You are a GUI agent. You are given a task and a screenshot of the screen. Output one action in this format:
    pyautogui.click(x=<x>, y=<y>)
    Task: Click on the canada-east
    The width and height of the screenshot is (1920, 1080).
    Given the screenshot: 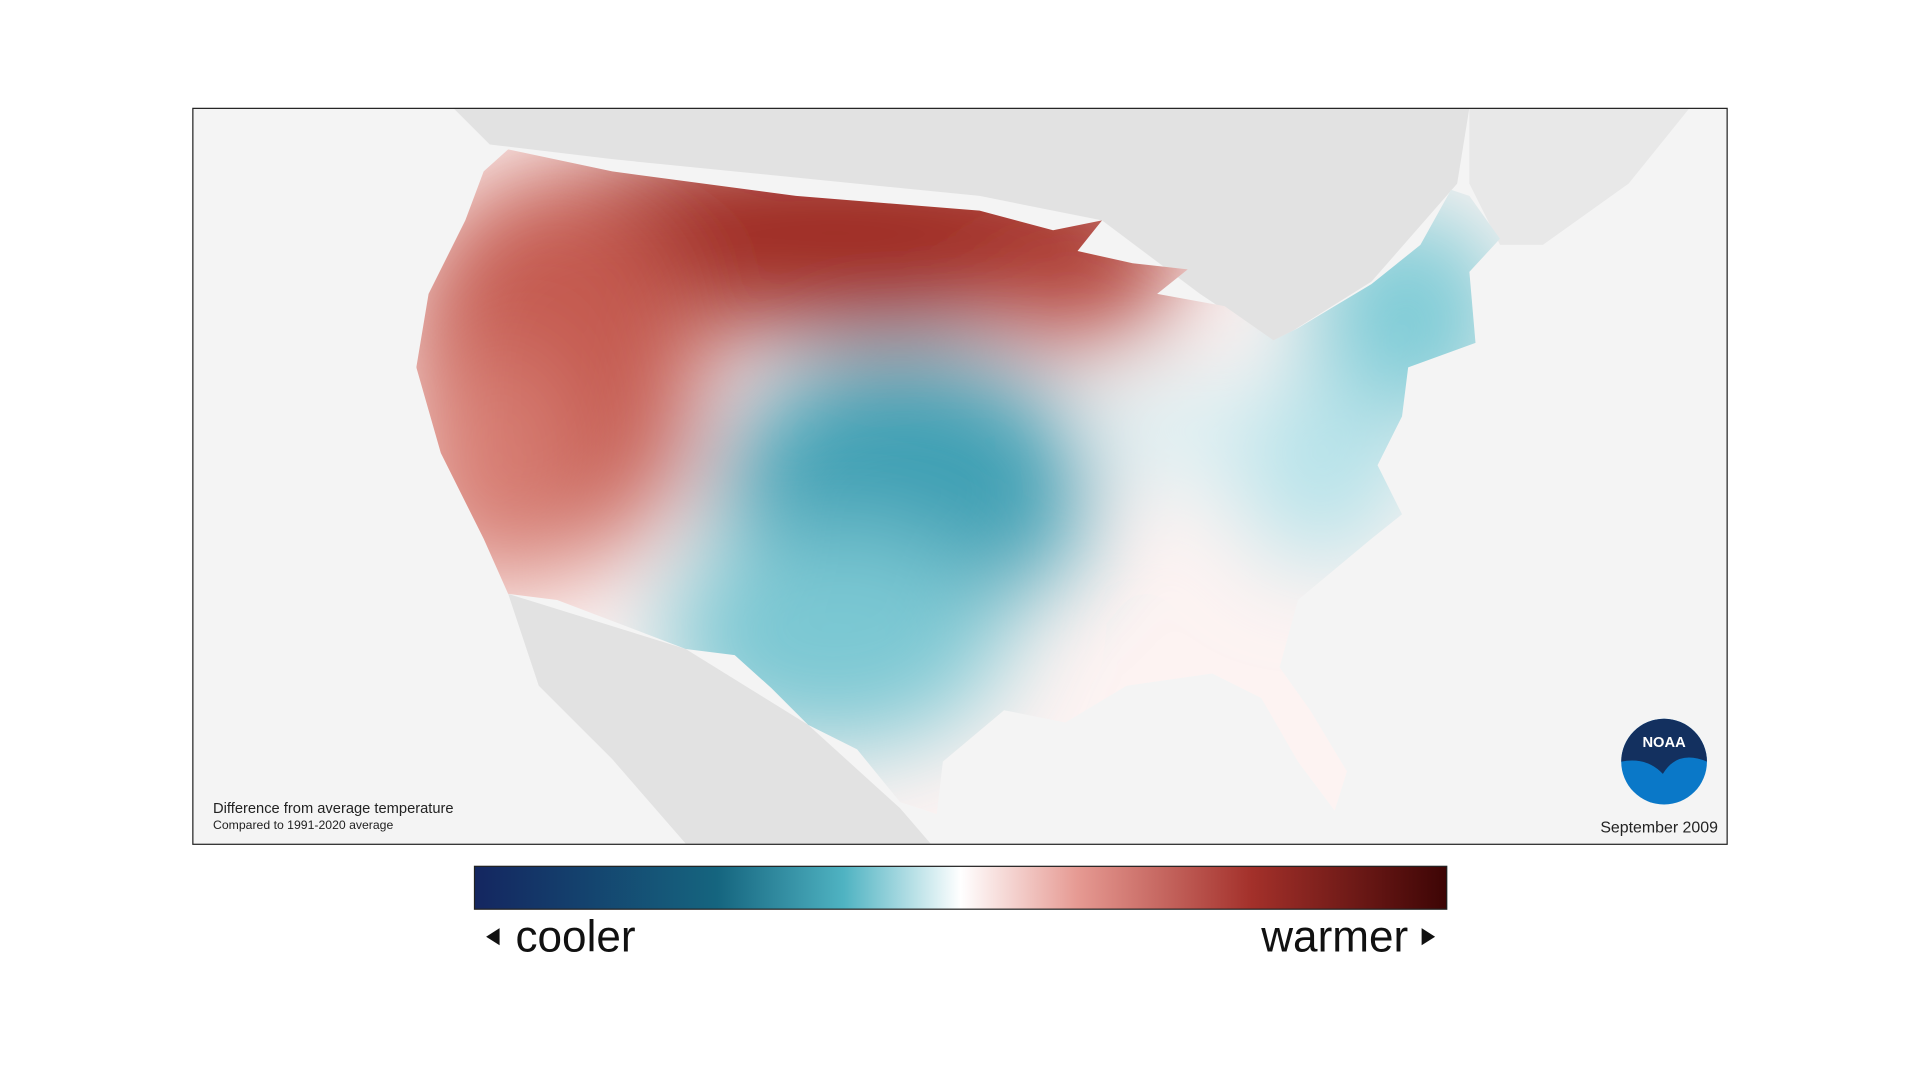 What is the action you would take?
    pyautogui.click(x=1579, y=176)
    